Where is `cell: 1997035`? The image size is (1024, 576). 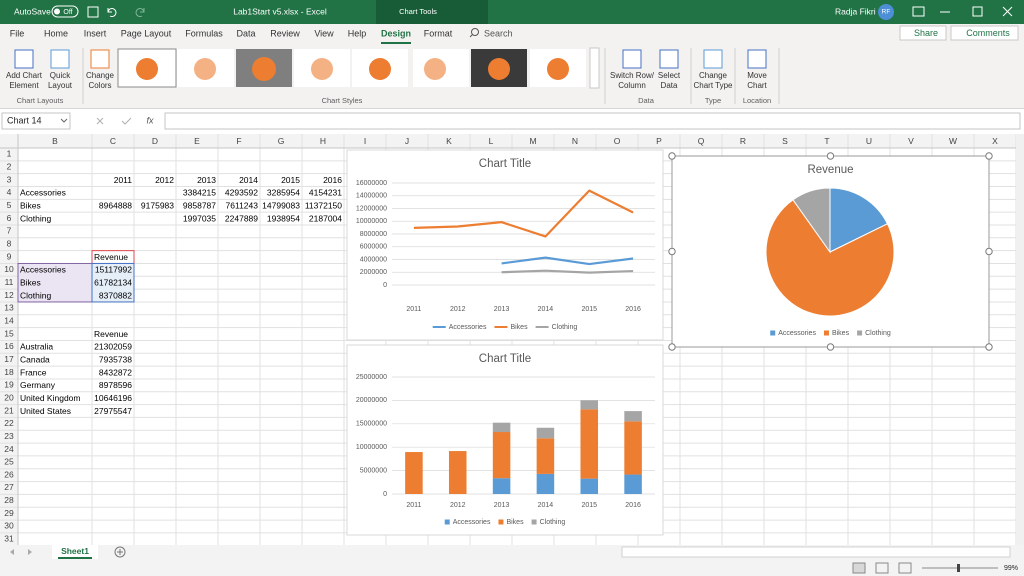 cell: 1997035 is located at coordinates (199, 218).